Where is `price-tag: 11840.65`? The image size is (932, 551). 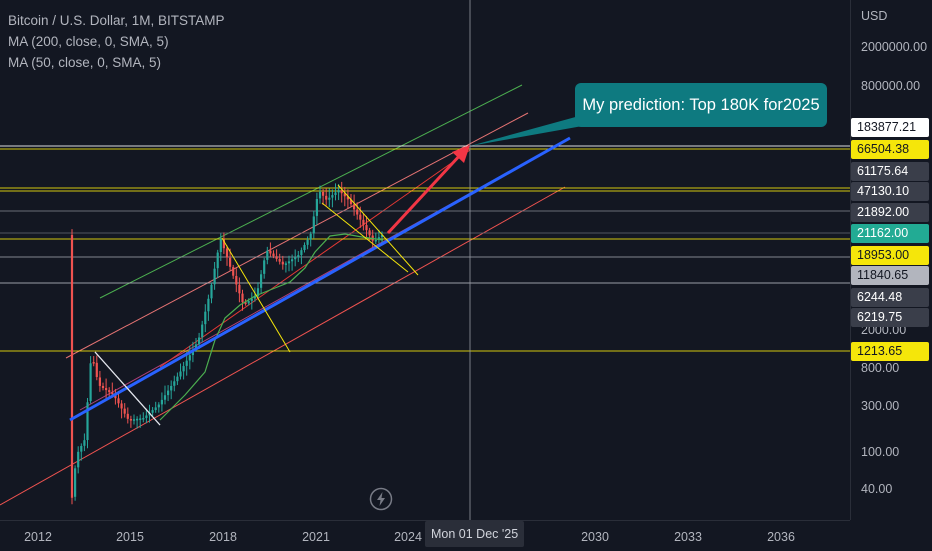
price-tag: 11840.65 is located at coordinates (890, 275).